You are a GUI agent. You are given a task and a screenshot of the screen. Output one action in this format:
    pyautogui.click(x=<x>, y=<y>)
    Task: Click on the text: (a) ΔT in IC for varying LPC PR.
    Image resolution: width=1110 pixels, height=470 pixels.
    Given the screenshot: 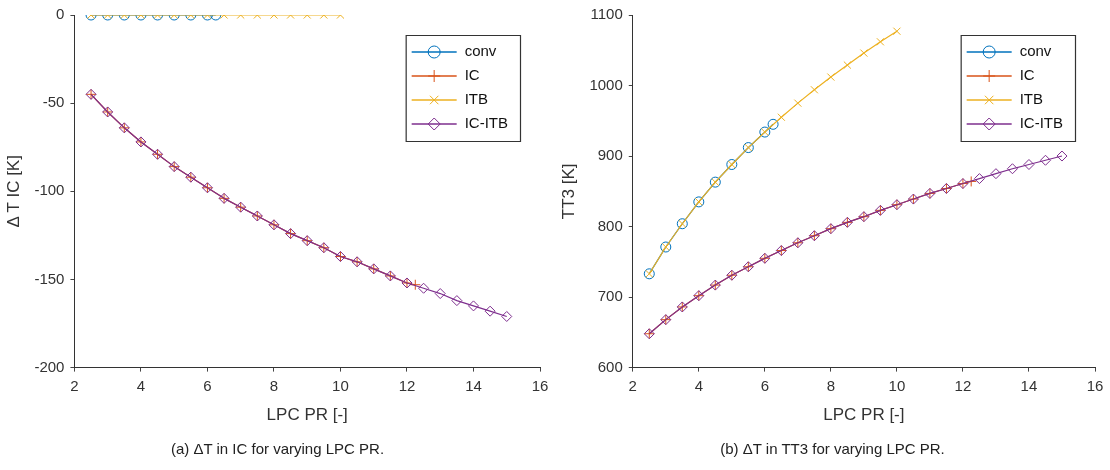 What is the action you would take?
    pyautogui.click(x=277, y=448)
    